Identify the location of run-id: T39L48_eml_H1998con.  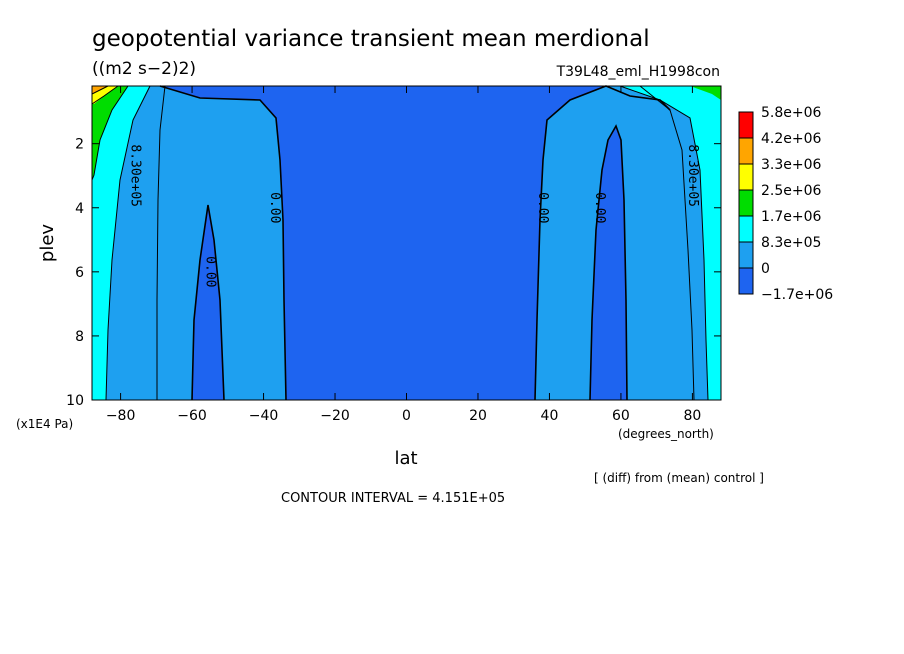
(638, 72).